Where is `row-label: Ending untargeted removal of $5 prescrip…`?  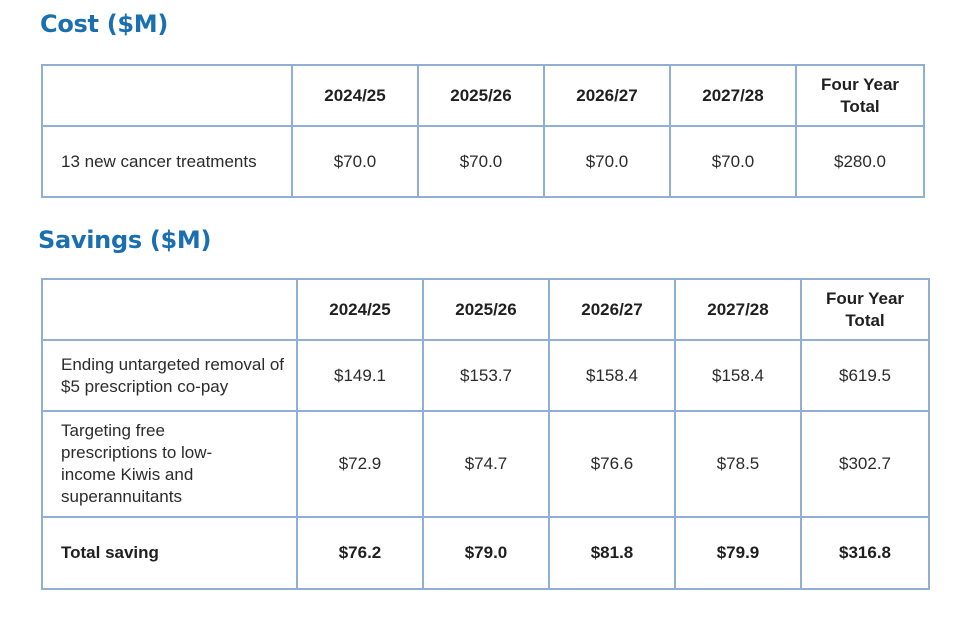 row-label: Ending untargeted removal of $5 prescrip… is located at coordinates (169, 375).